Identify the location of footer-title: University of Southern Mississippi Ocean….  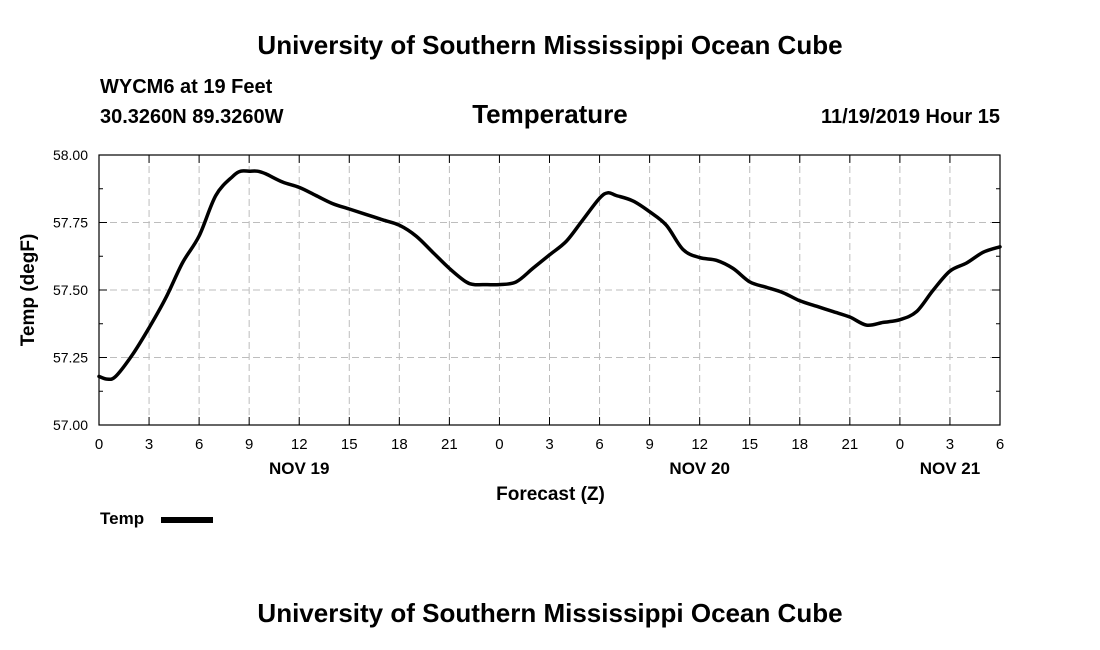
(550, 613).